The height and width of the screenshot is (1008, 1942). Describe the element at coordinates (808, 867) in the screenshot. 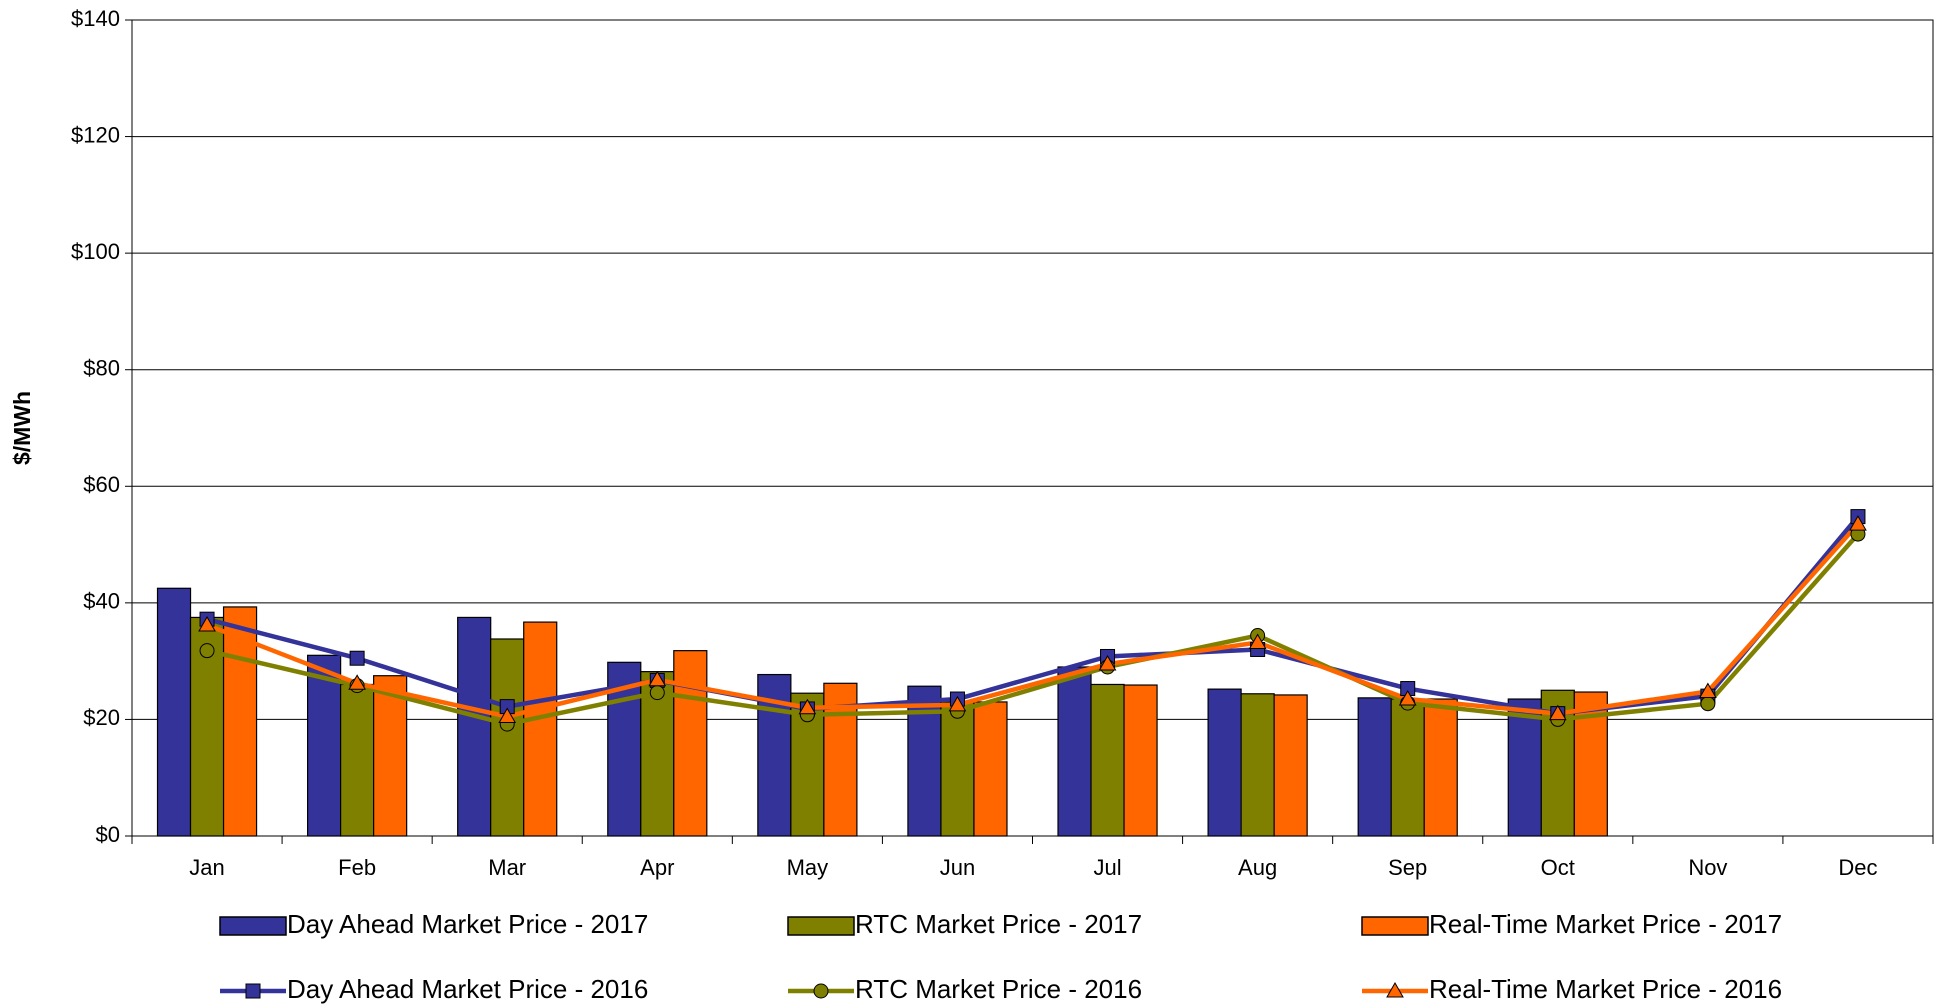

I see `x-tick-label: May` at that location.